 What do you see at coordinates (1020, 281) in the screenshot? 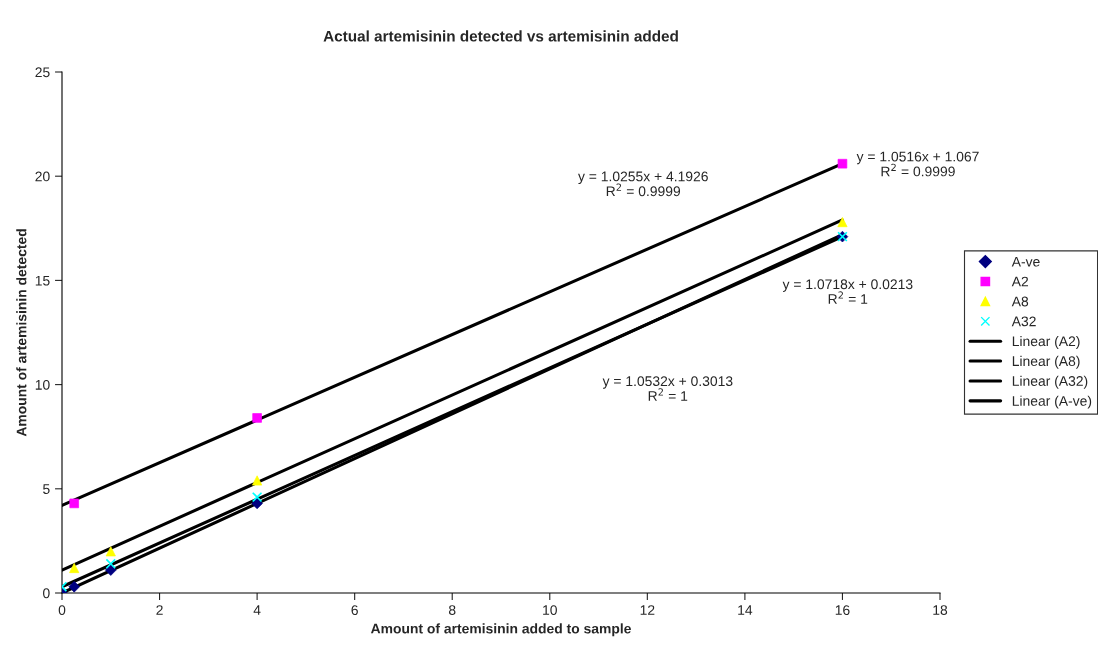
I see `legend-label: A2` at bounding box center [1020, 281].